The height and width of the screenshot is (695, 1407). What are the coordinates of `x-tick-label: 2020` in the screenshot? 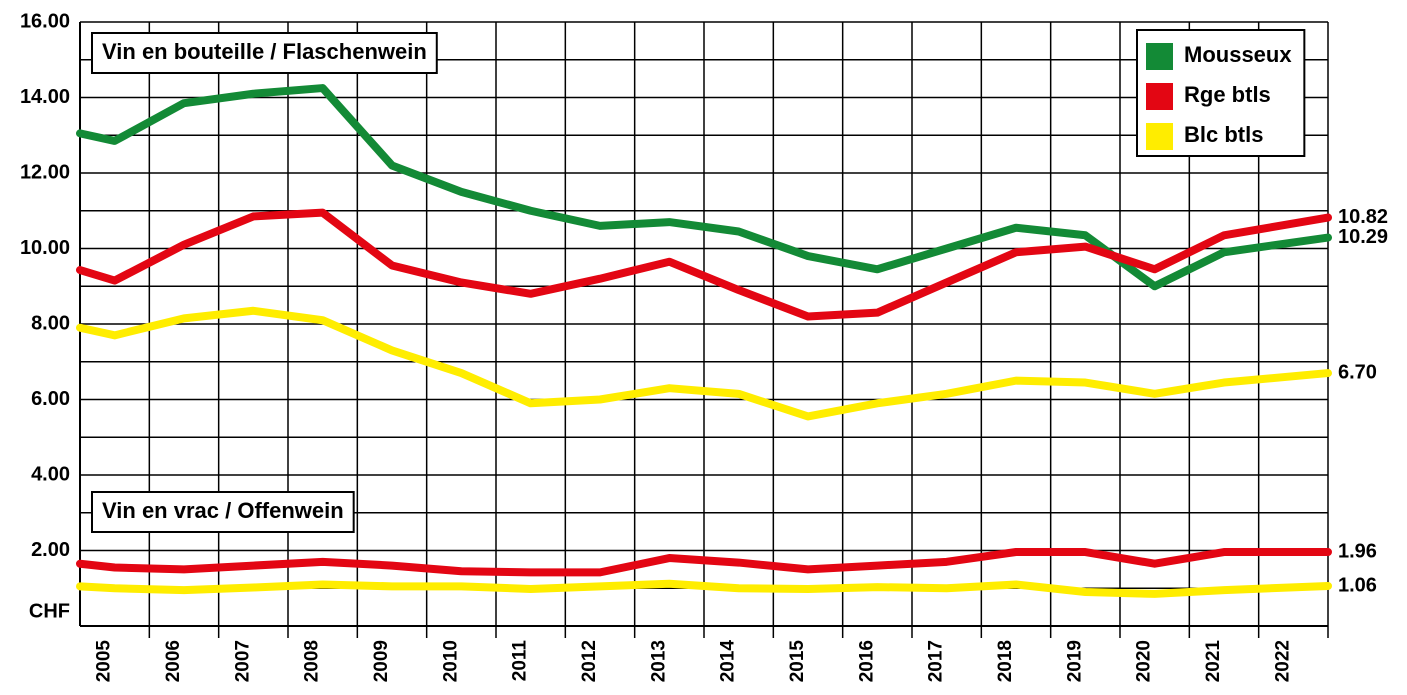 It's located at (1144, 661).